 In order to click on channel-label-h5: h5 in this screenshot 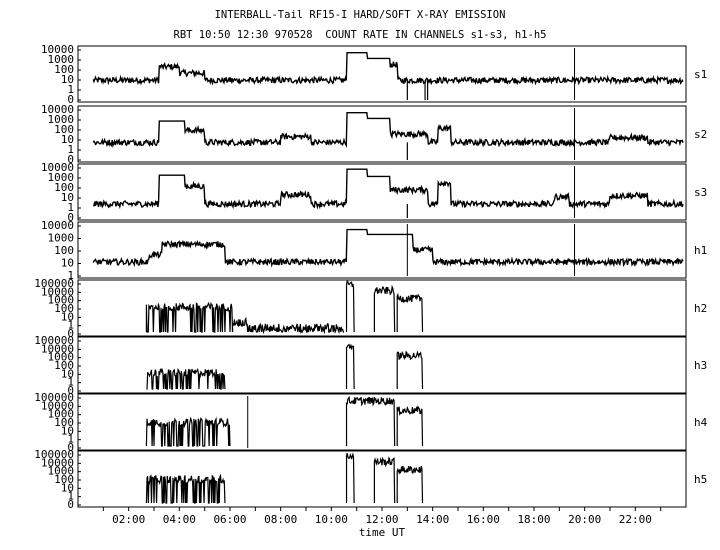, I will do `click(700, 479)`.